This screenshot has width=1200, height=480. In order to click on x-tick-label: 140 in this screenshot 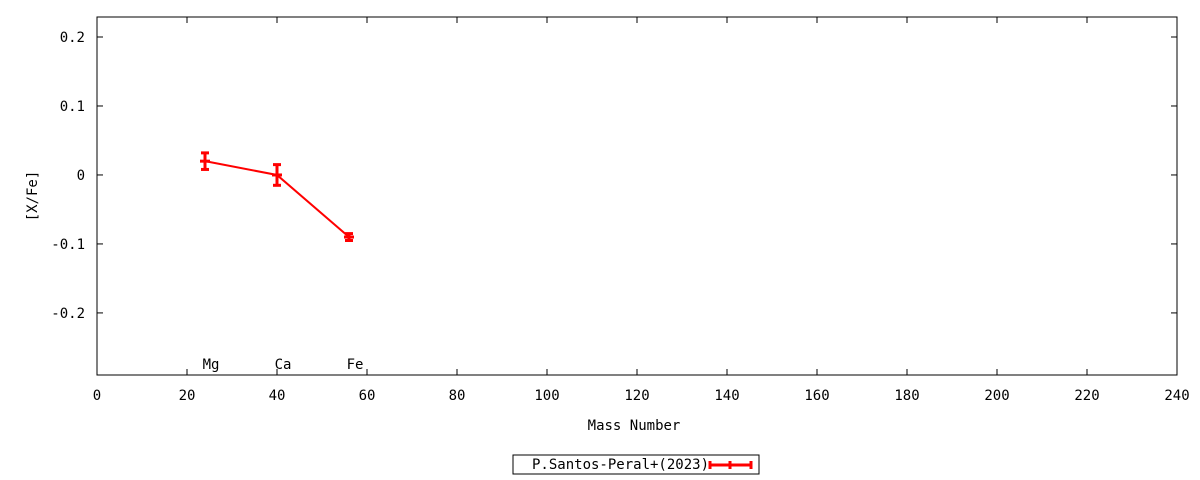, I will do `click(726, 396)`.